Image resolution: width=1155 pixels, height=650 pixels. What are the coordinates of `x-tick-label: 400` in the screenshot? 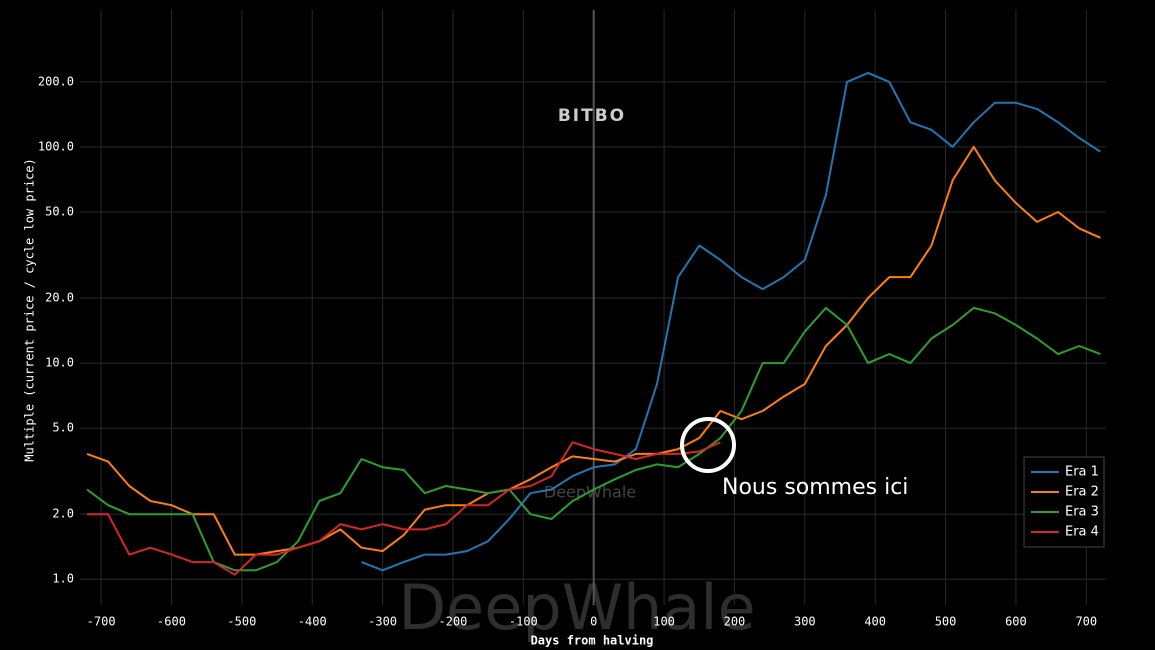 It's located at (875, 622).